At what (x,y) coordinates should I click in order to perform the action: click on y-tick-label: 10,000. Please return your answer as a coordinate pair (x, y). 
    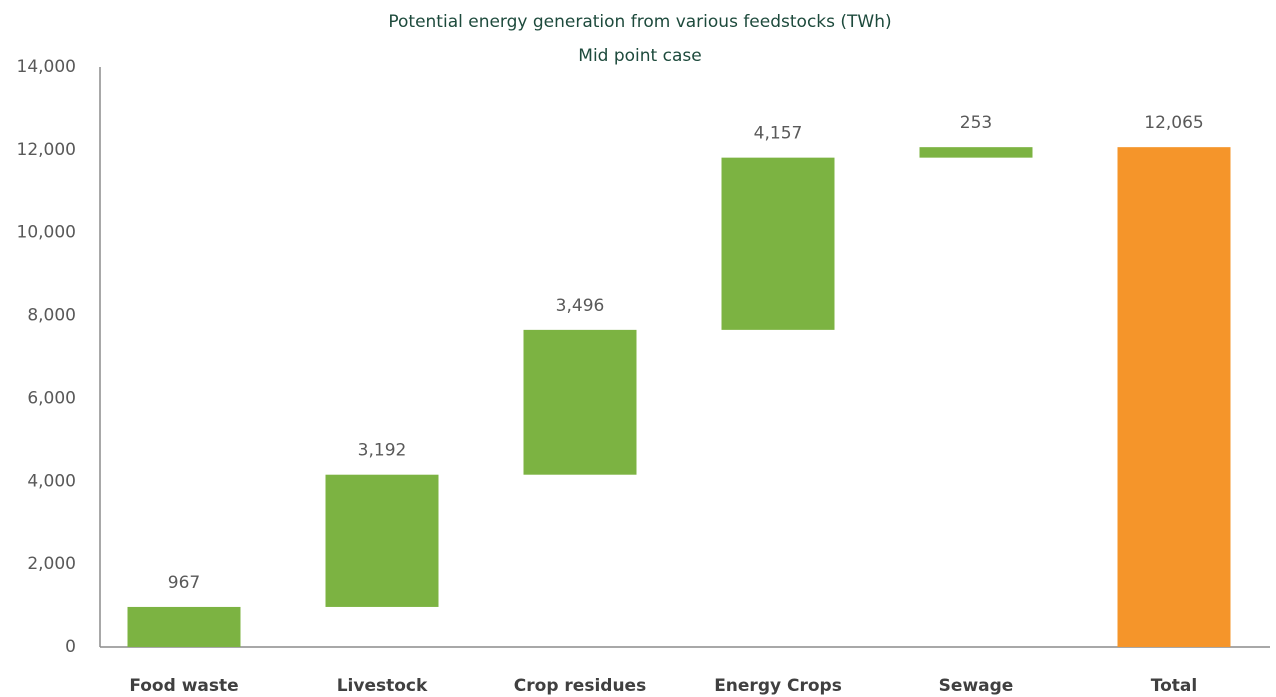
    Looking at the image, I should click on (46, 233).